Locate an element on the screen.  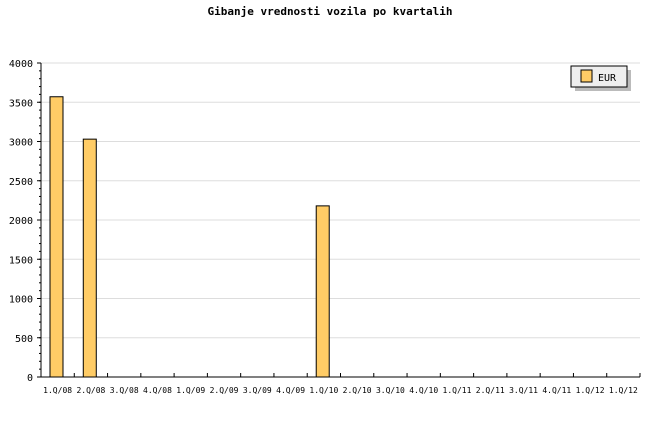
x-tick-label: 2.Q/09 is located at coordinates (224, 390).